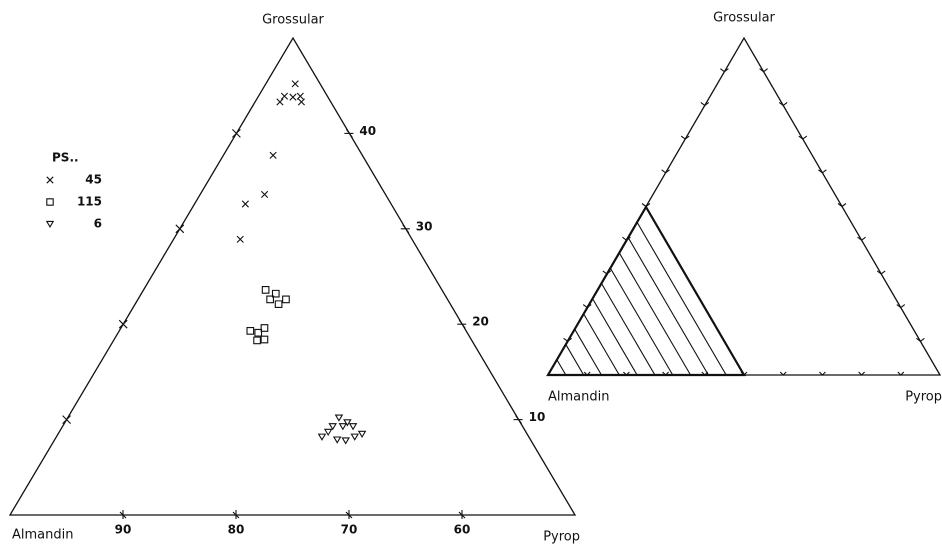 The height and width of the screenshot is (549, 942). Describe the element at coordinates (367, 131) in the screenshot. I see `tick-label: 40` at that location.